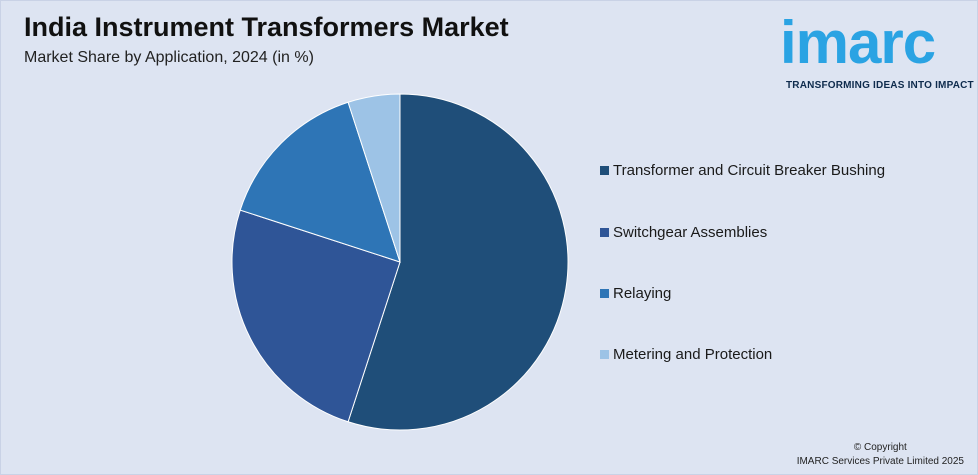  I want to click on chart-title: India Instrument Transformers Market, so click(266, 27).